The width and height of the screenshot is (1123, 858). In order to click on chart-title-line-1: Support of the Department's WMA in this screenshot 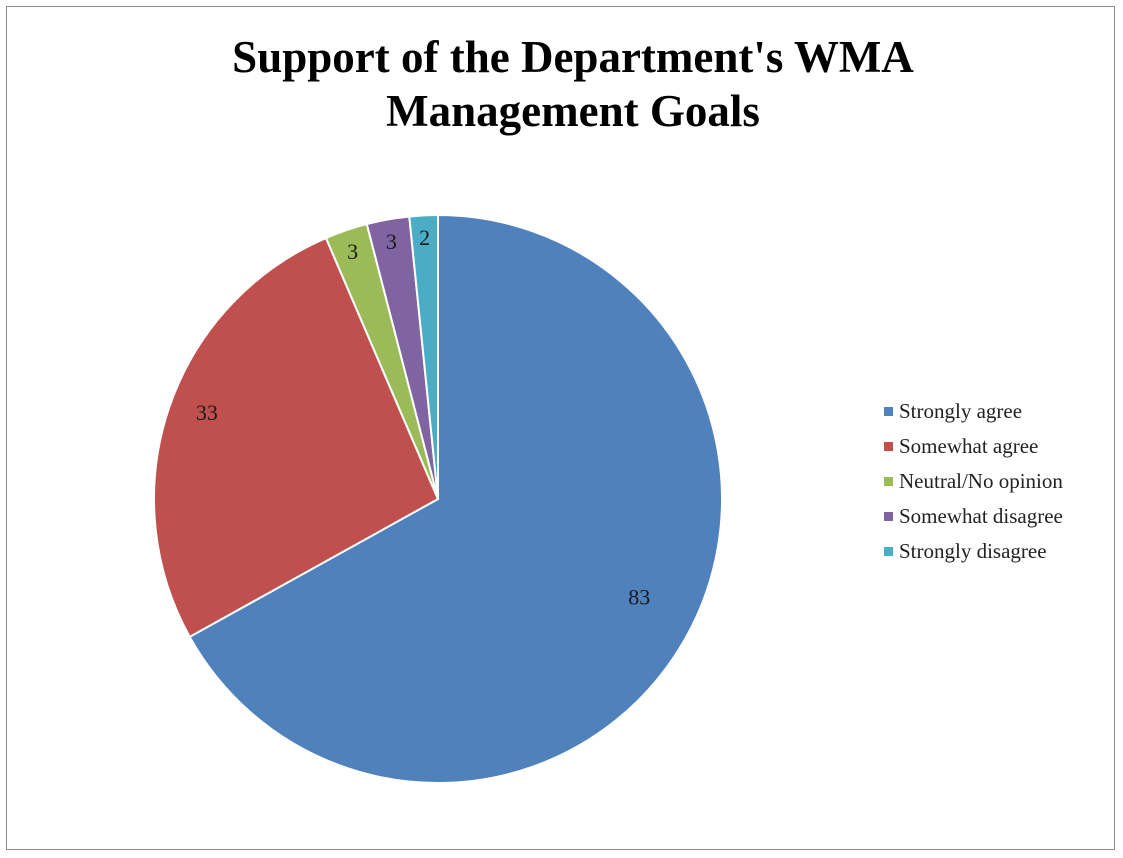, I will do `click(573, 57)`.